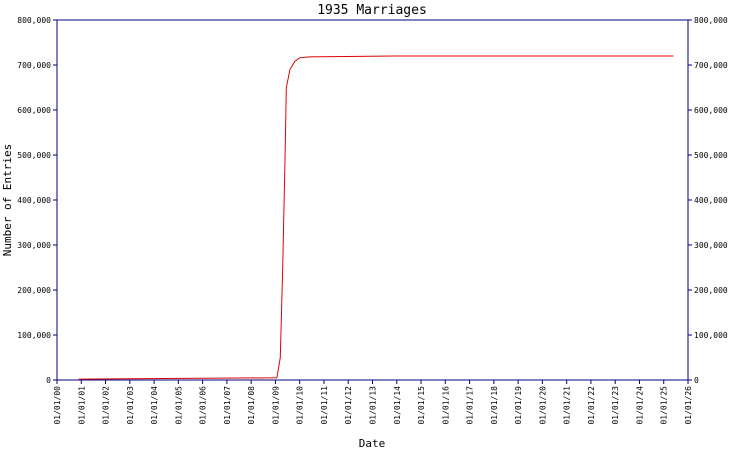 The height and width of the screenshot is (450, 750). What do you see at coordinates (711, 335) in the screenshot?
I see `y2-tick-label: 100,000` at bounding box center [711, 335].